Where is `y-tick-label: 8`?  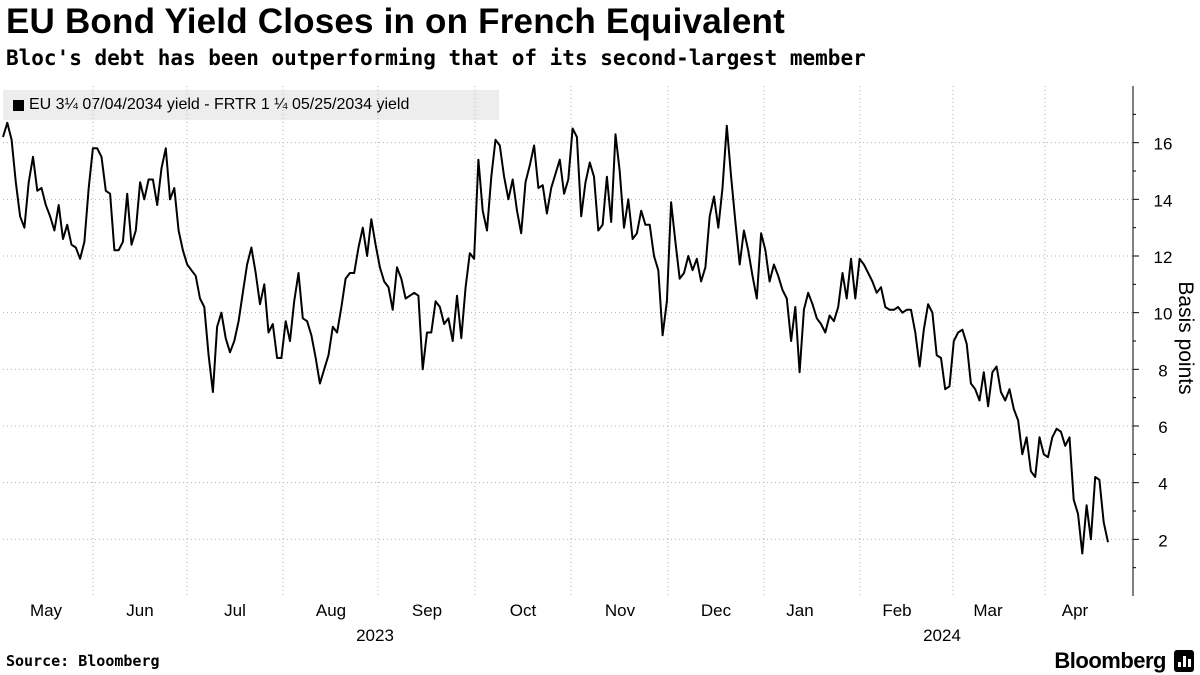
y-tick-label: 8 is located at coordinates (1162, 370).